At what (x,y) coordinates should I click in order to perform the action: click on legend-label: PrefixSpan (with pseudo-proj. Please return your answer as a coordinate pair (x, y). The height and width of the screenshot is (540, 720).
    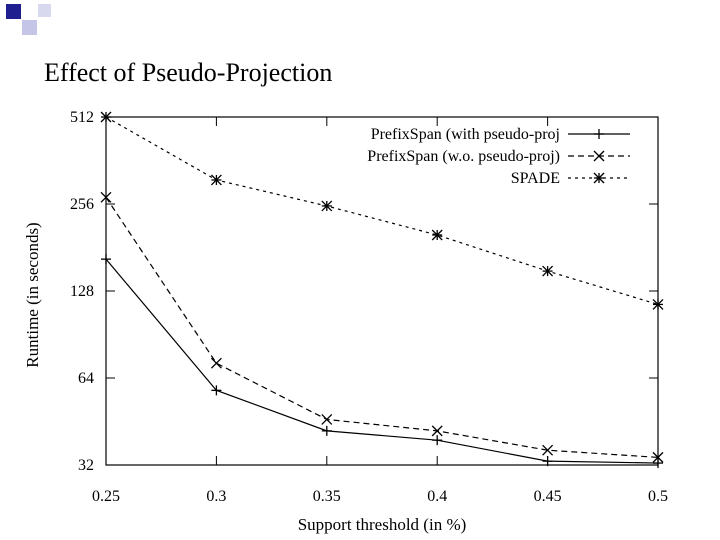
    Looking at the image, I should click on (465, 134).